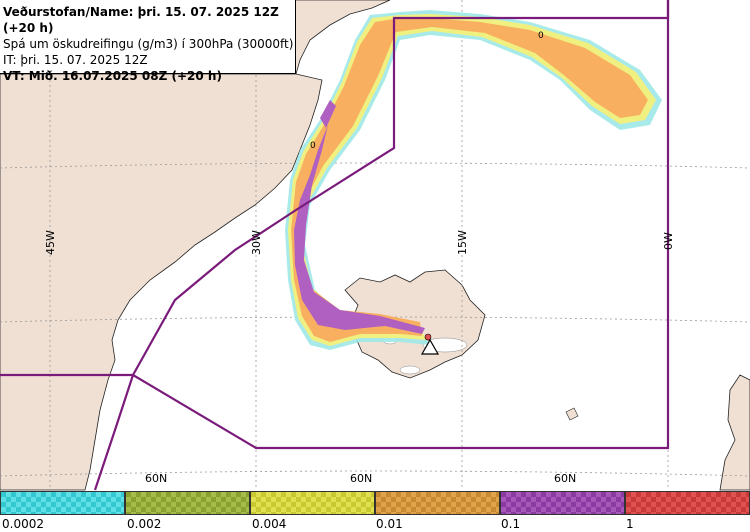 This screenshot has width=750, height=532. Describe the element at coordinates (328, 114) in the screenshot. I see `ash-plume-purple-streak` at that location.